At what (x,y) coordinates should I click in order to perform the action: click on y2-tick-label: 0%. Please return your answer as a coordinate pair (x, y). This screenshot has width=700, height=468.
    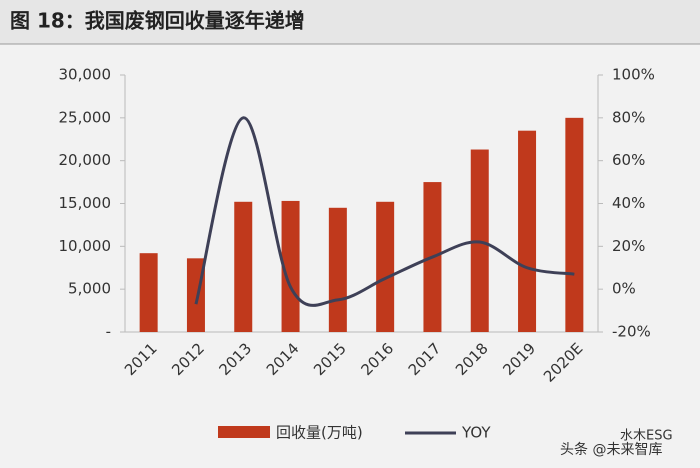
    Looking at the image, I should click on (624, 289).